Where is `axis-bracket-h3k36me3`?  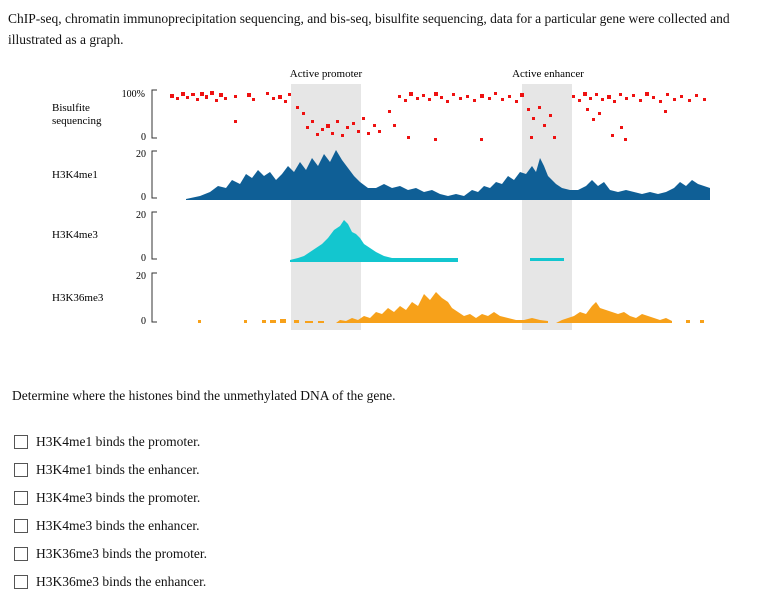
axis-bracket-h3k36me3 is located at coordinates (154, 297).